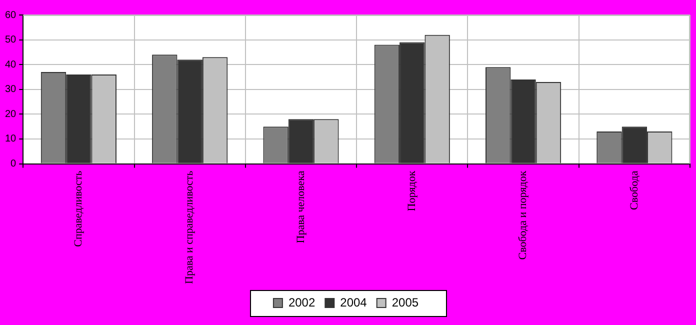 This screenshot has width=696, height=325. What do you see at coordinates (13, 164) in the screenshot?
I see `y-tick-label: 0` at bounding box center [13, 164].